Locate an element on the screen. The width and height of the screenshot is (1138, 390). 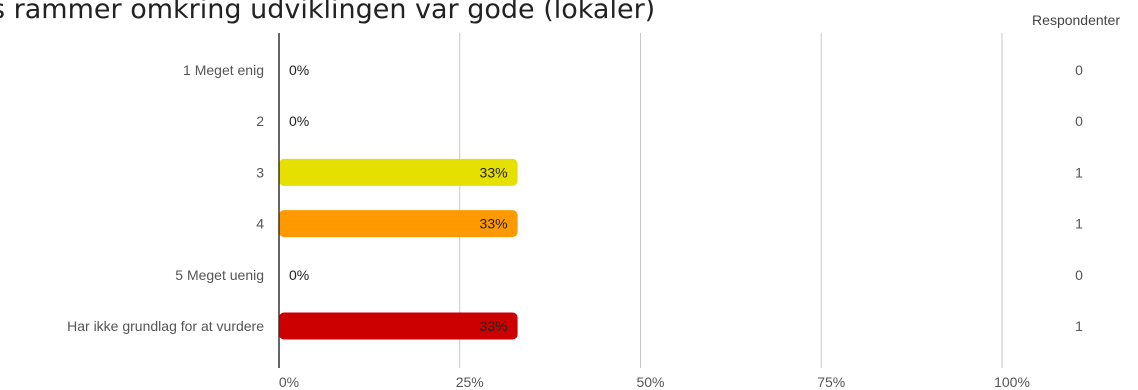
respondents-header: Respondenter is located at coordinates (1076, 20).